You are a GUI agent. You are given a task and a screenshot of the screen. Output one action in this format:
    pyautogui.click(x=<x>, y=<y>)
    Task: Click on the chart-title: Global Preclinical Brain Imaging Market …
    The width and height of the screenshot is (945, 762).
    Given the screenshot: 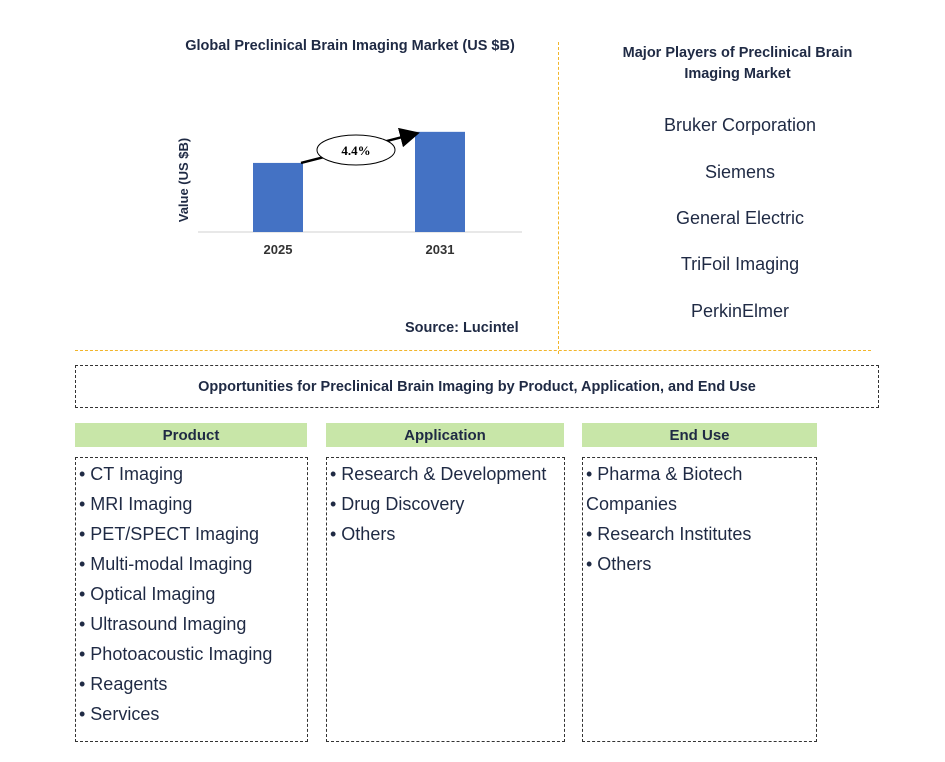 What is the action you would take?
    pyautogui.click(x=350, y=46)
    